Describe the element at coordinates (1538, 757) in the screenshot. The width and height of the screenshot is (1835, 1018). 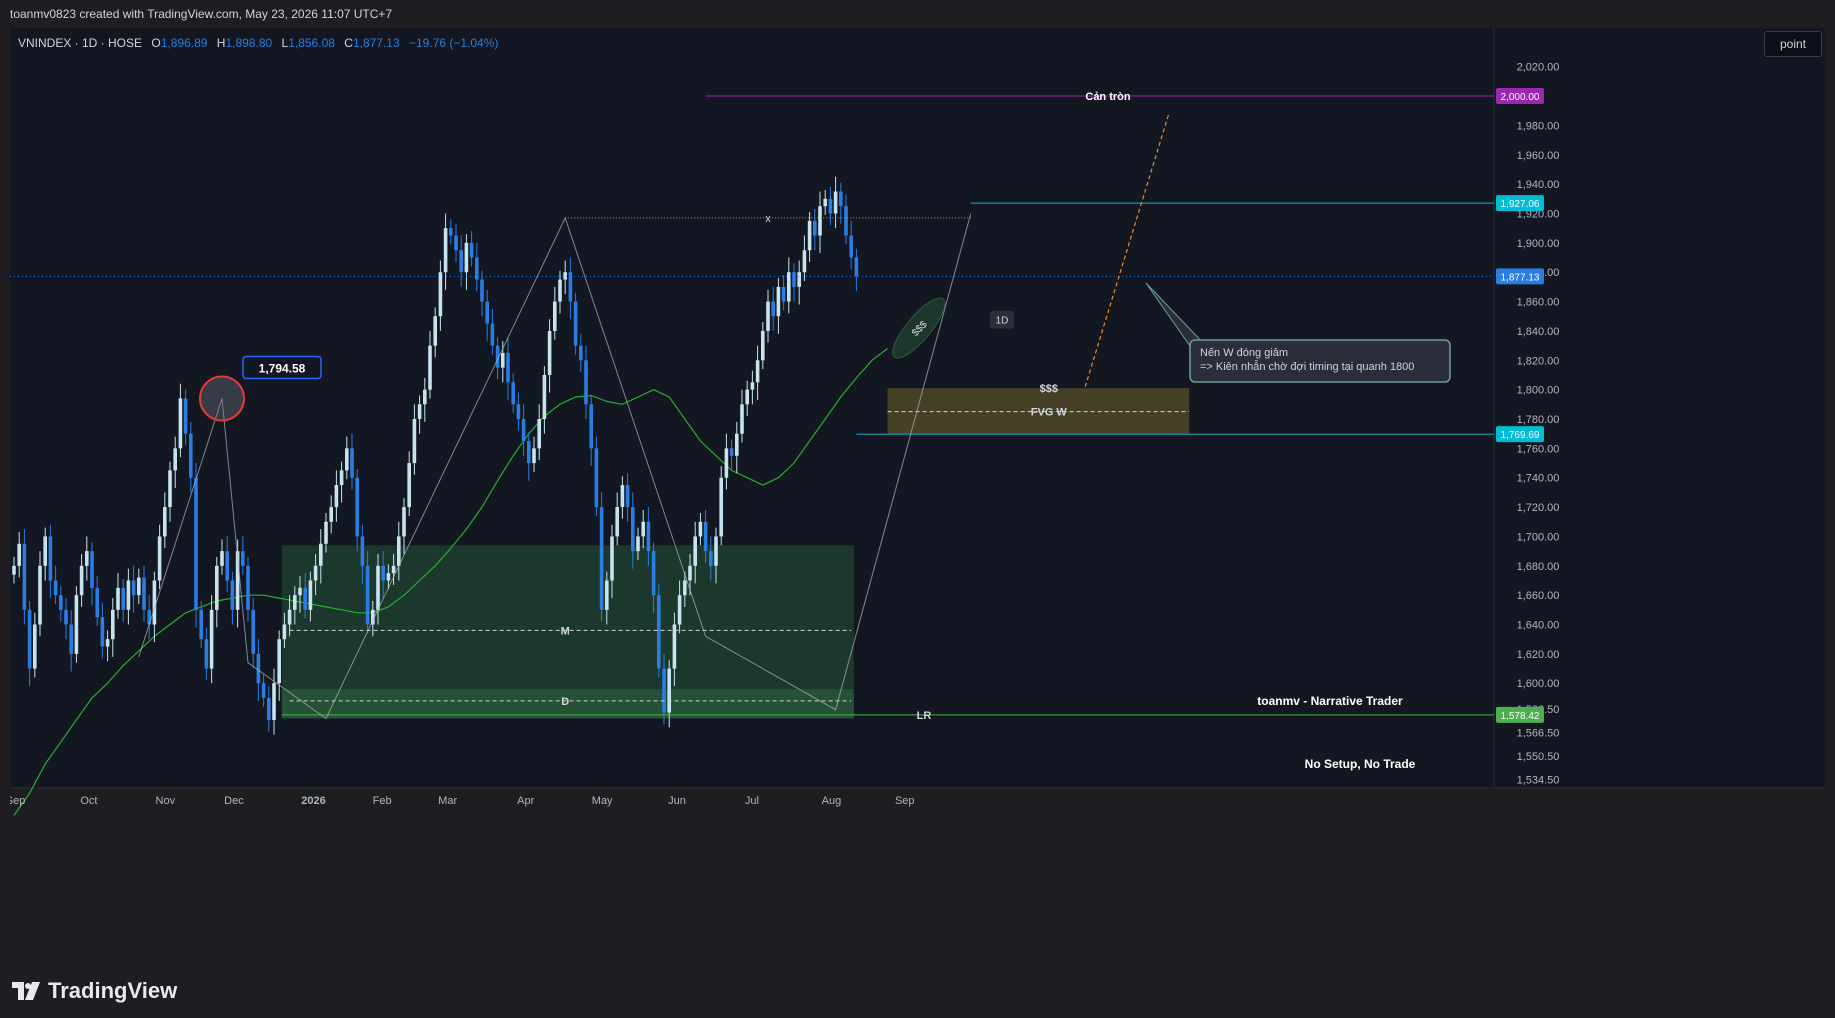
I see `price-tick: 1,550.50` at that location.